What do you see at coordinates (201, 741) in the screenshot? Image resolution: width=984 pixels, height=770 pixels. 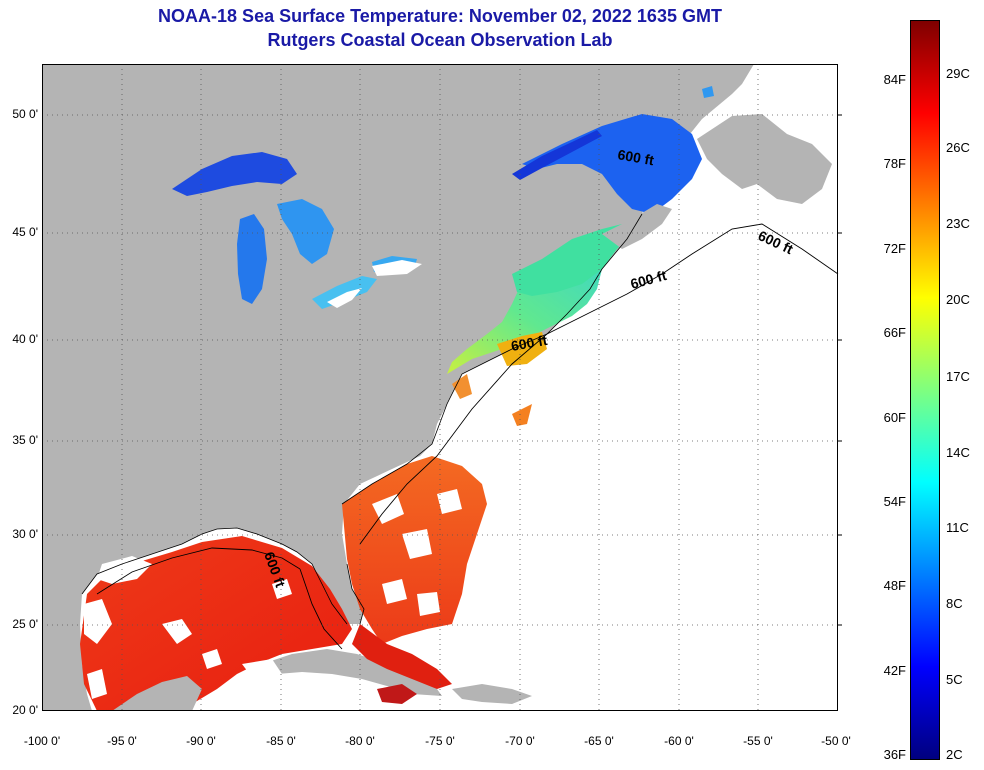 I see `lon-tick-label: -90 0'` at bounding box center [201, 741].